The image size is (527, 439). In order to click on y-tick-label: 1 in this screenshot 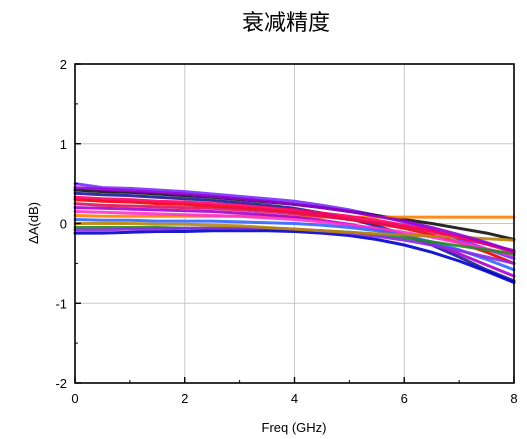, I will do `click(63, 144)`.